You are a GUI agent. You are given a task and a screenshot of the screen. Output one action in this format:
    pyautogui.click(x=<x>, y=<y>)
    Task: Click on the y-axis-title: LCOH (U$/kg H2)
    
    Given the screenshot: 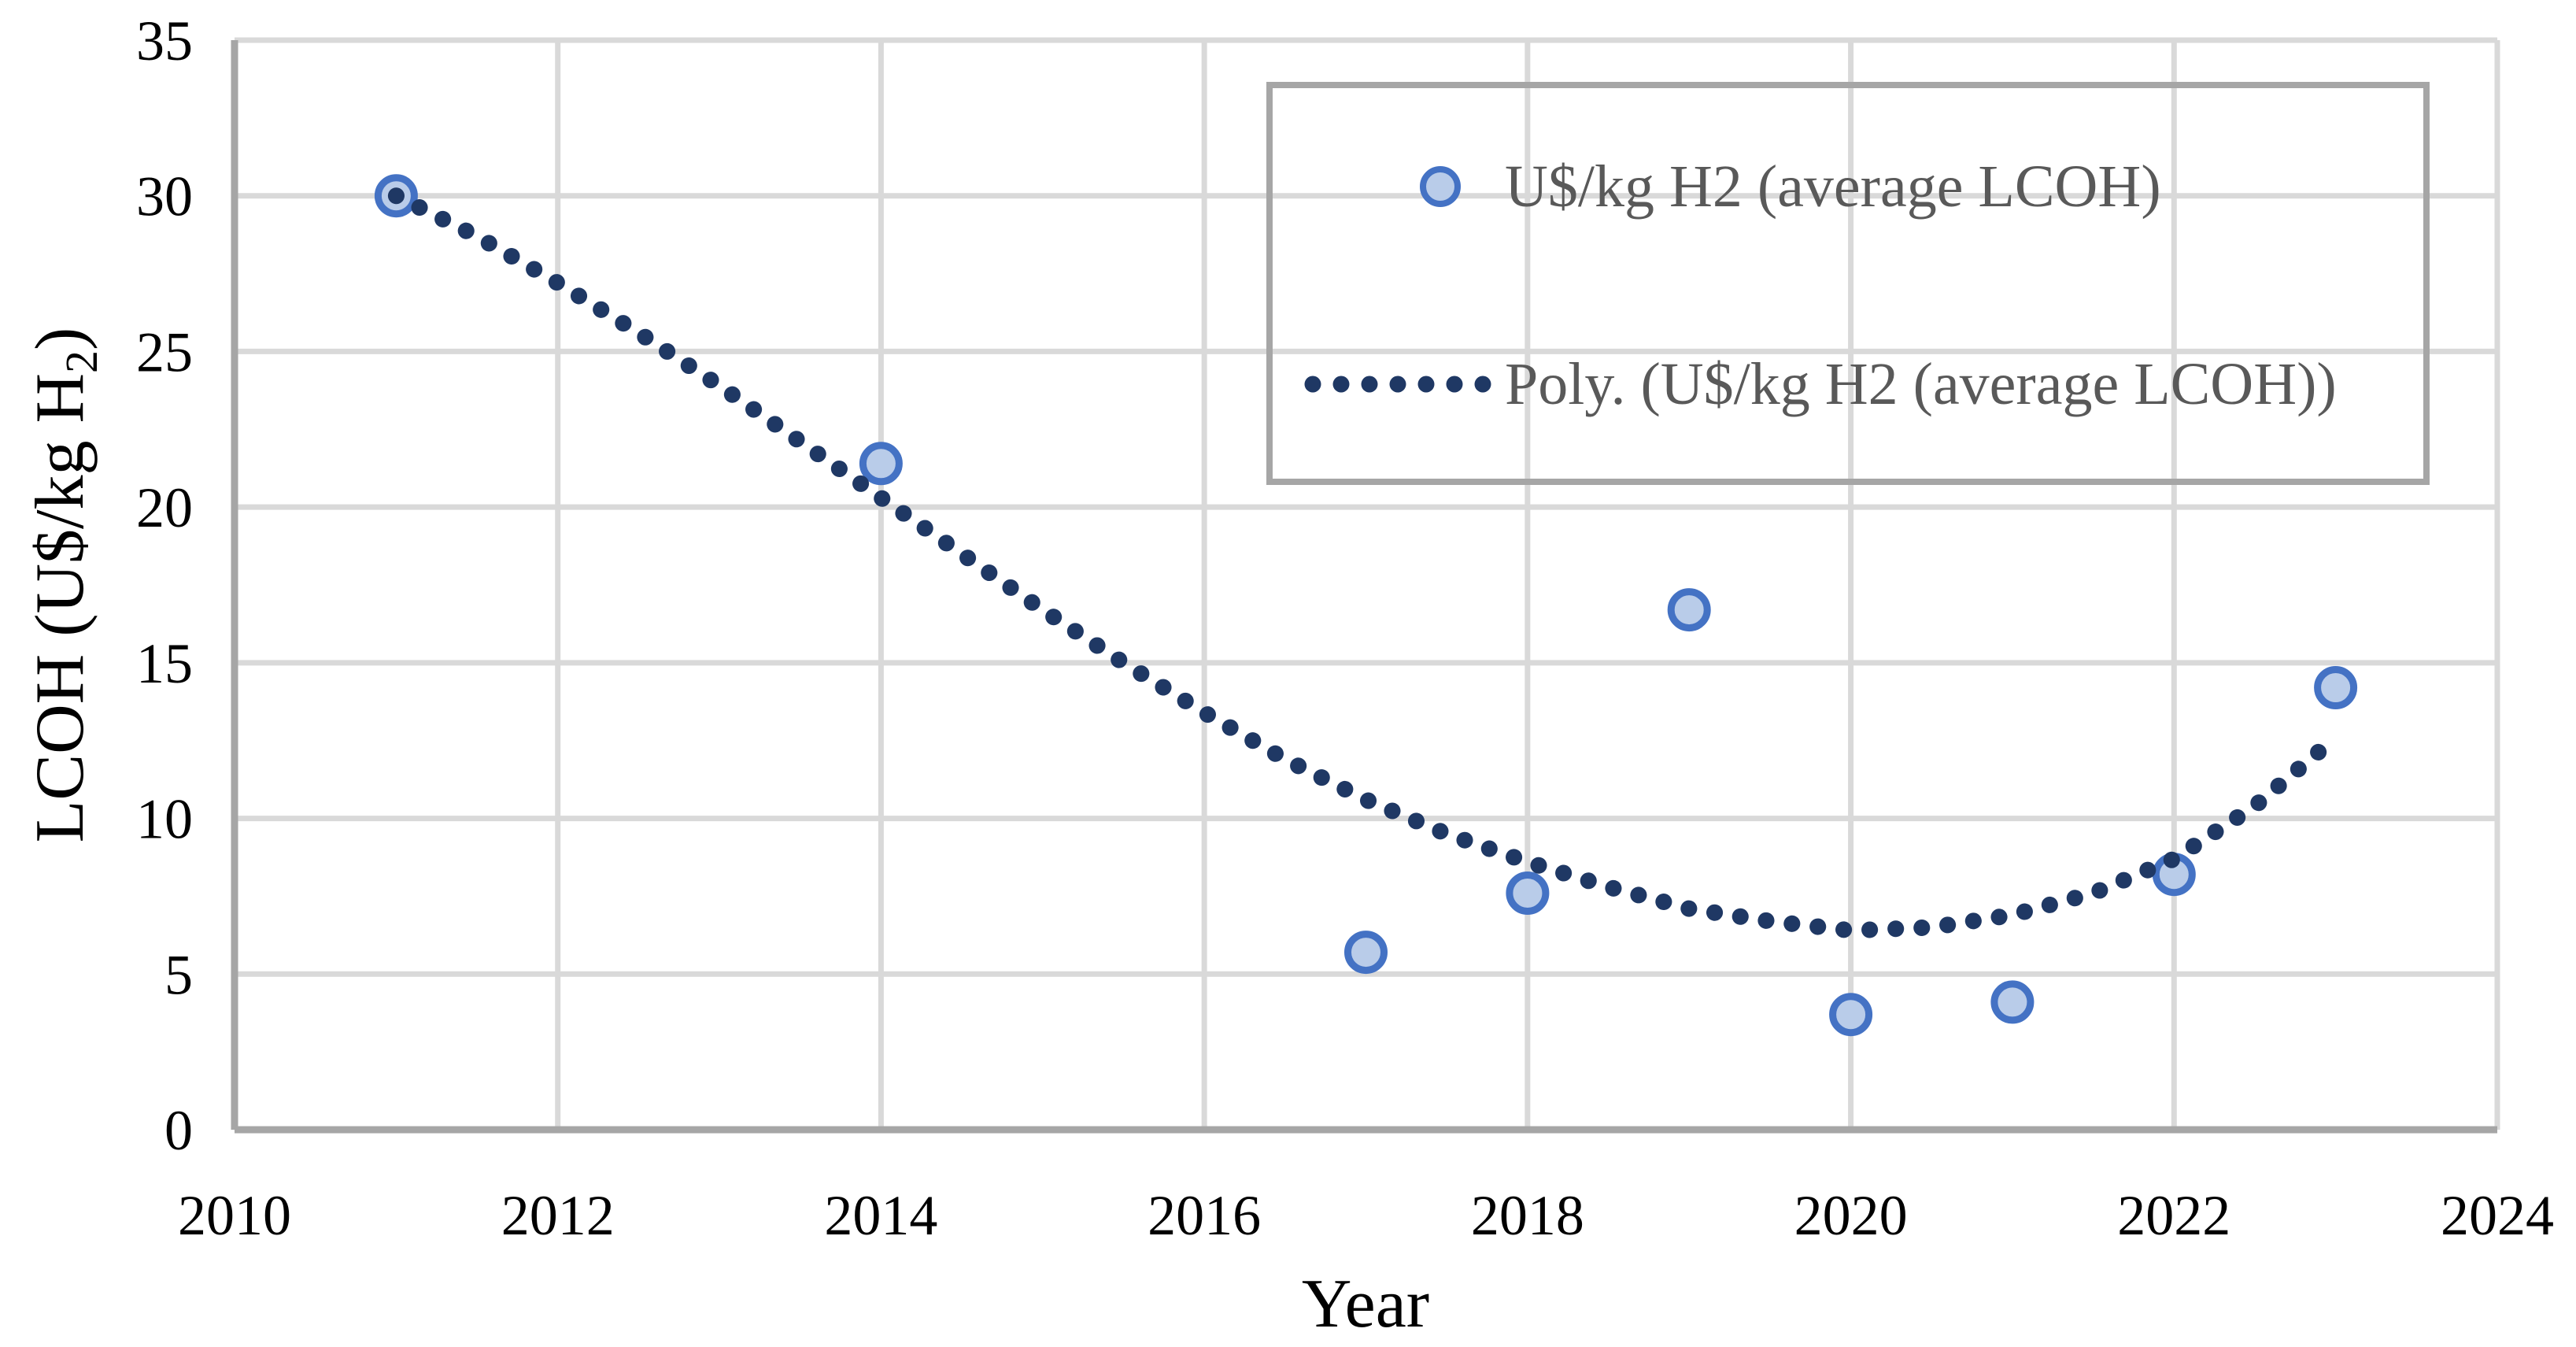 What is the action you would take?
    pyautogui.click(x=64, y=585)
    